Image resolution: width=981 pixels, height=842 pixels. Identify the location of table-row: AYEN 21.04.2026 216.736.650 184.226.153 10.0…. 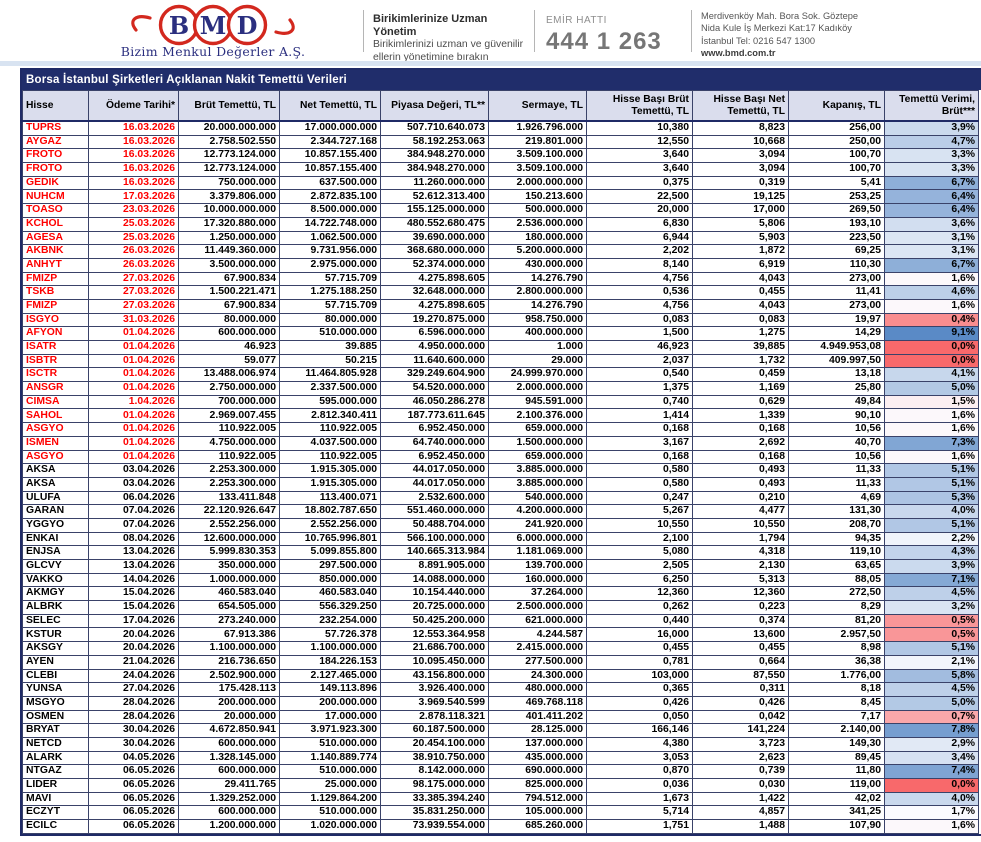
(500, 662).